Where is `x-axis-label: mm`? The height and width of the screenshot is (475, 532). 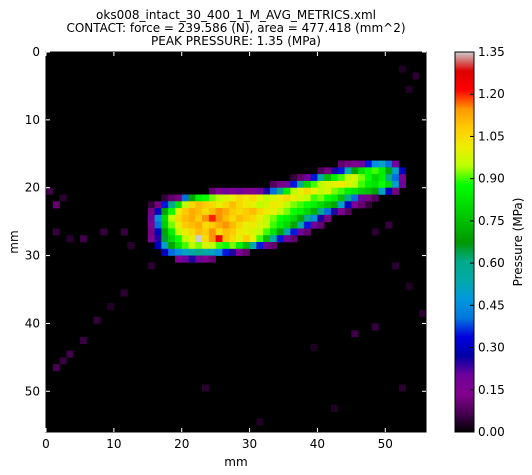
x-axis-label: mm is located at coordinates (235, 462).